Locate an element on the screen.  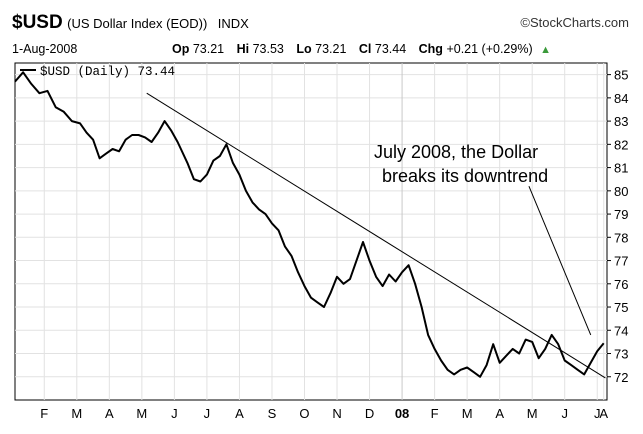
instrument-name: (US Dollar Index (EOD)) is located at coordinates (137, 23).